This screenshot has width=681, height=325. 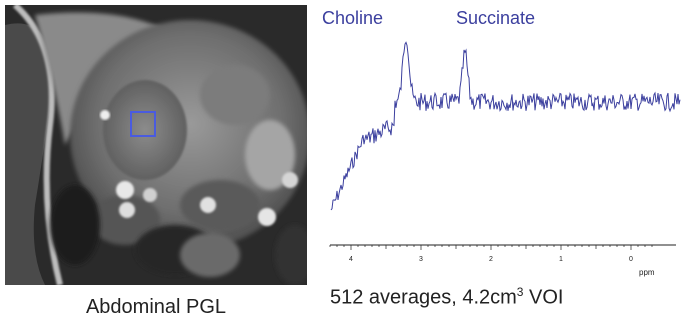 I want to click on peak-label-choline: Choline, so click(x=353, y=18).